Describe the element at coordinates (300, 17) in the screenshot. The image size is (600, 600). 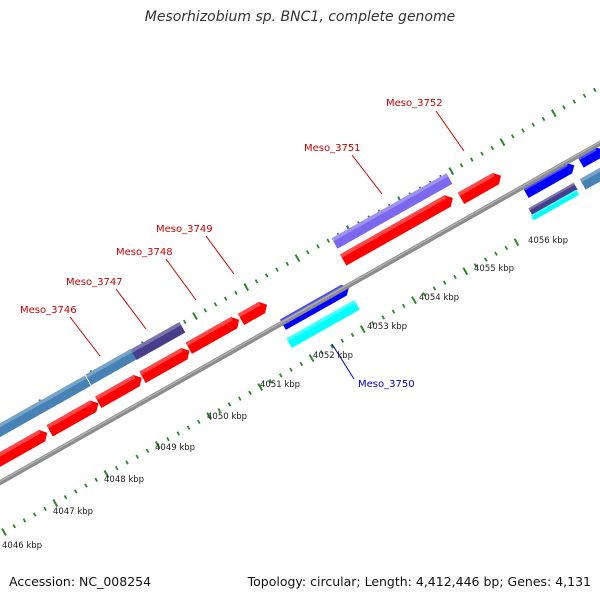
I see `map-title: Mesorhizobium sp. BNC1, complete genome` at that location.